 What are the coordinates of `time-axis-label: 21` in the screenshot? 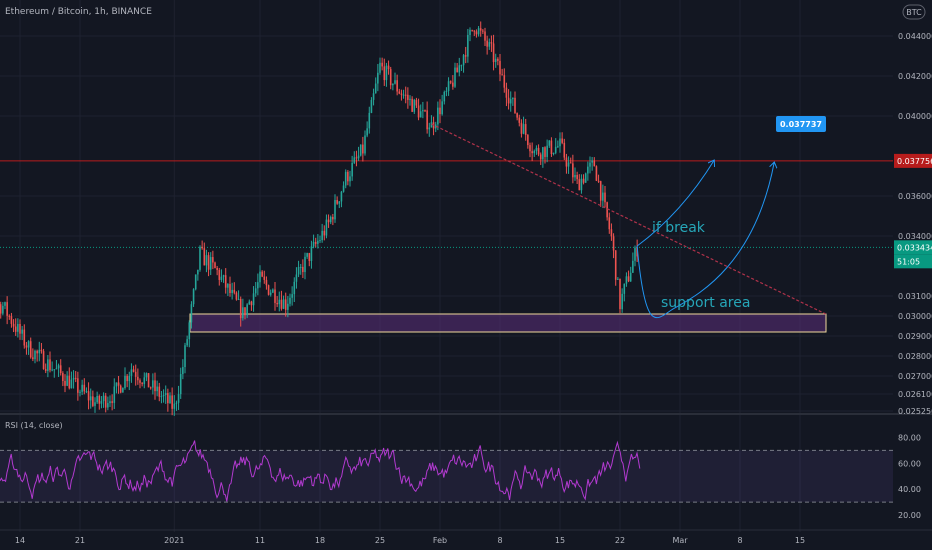 It's located at (80, 540).